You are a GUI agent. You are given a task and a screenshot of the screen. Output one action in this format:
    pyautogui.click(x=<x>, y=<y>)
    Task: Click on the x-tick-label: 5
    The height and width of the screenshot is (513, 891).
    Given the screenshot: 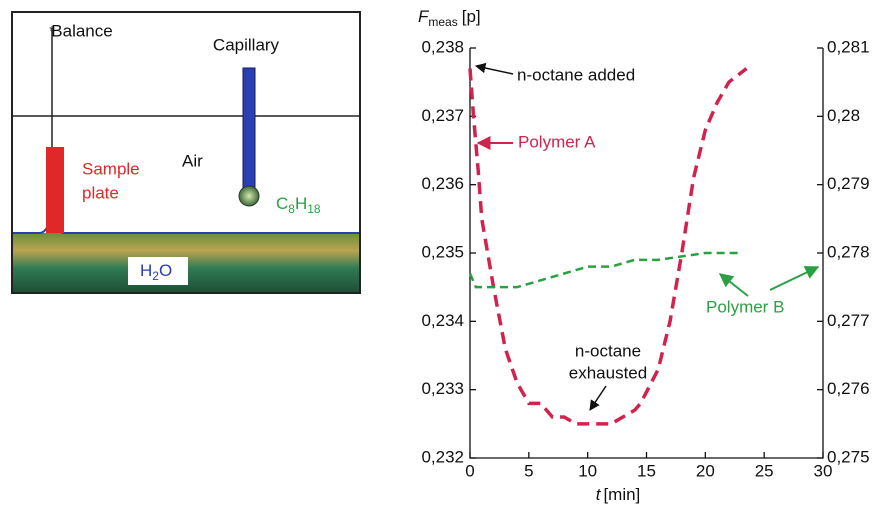 What is the action you would take?
    pyautogui.click(x=528, y=470)
    